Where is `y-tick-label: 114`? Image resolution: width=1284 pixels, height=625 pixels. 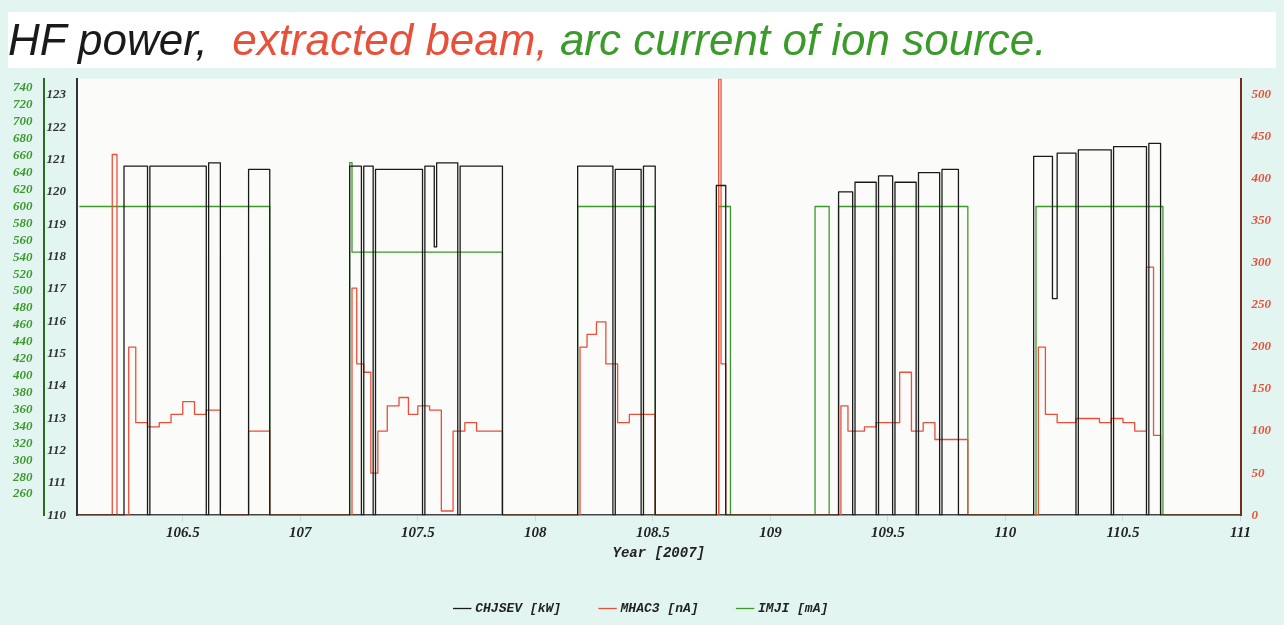
y-tick-label: 114 is located at coordinates (57, 385).